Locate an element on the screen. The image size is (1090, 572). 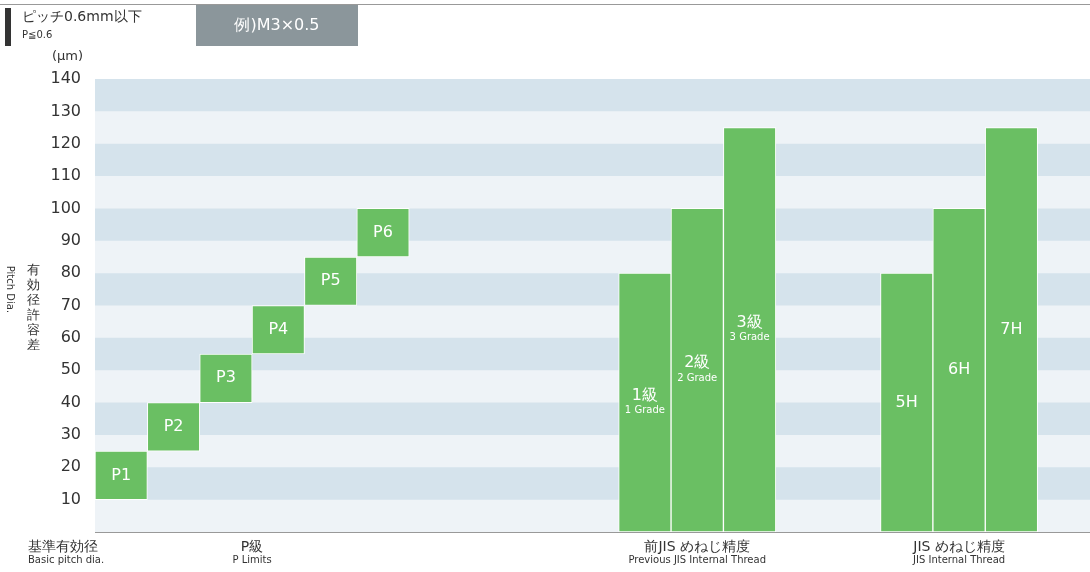
y-tick-label: 20 is located at coordinates (70, 466).